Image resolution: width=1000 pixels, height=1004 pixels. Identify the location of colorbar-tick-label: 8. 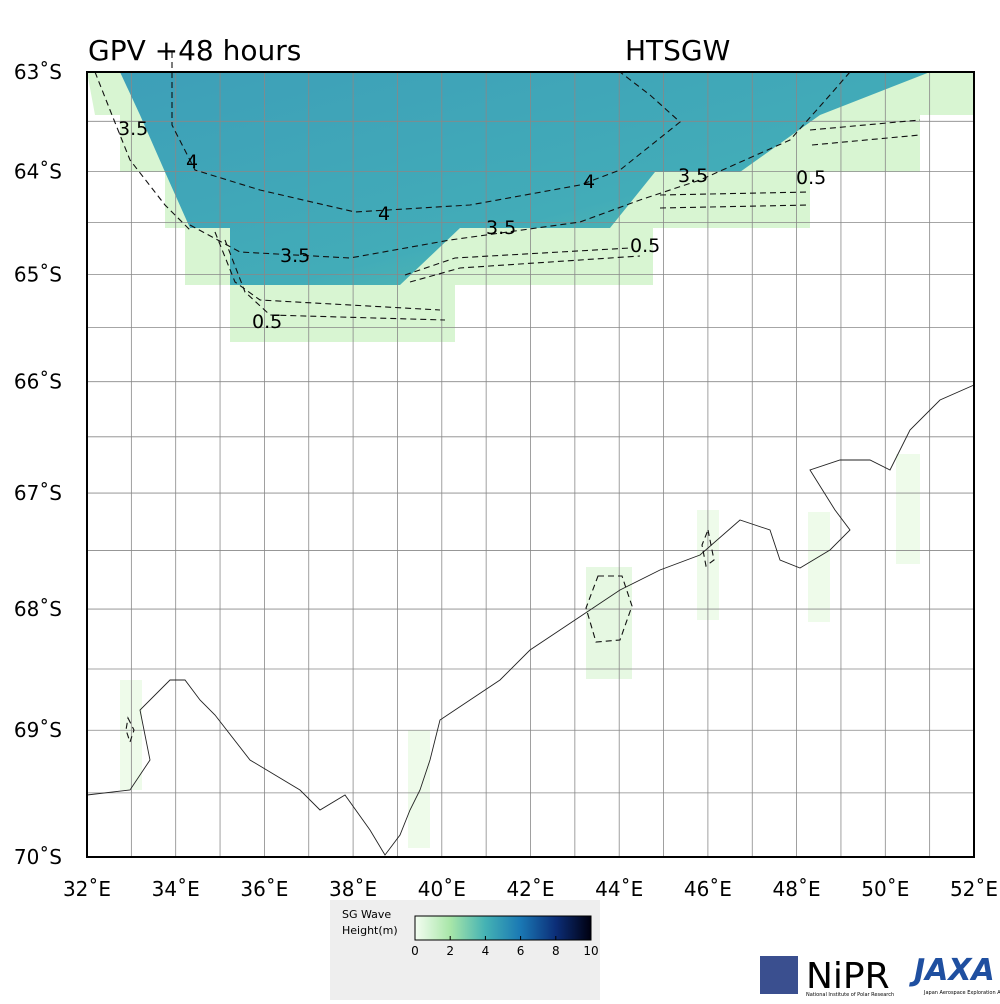
(556, 951).